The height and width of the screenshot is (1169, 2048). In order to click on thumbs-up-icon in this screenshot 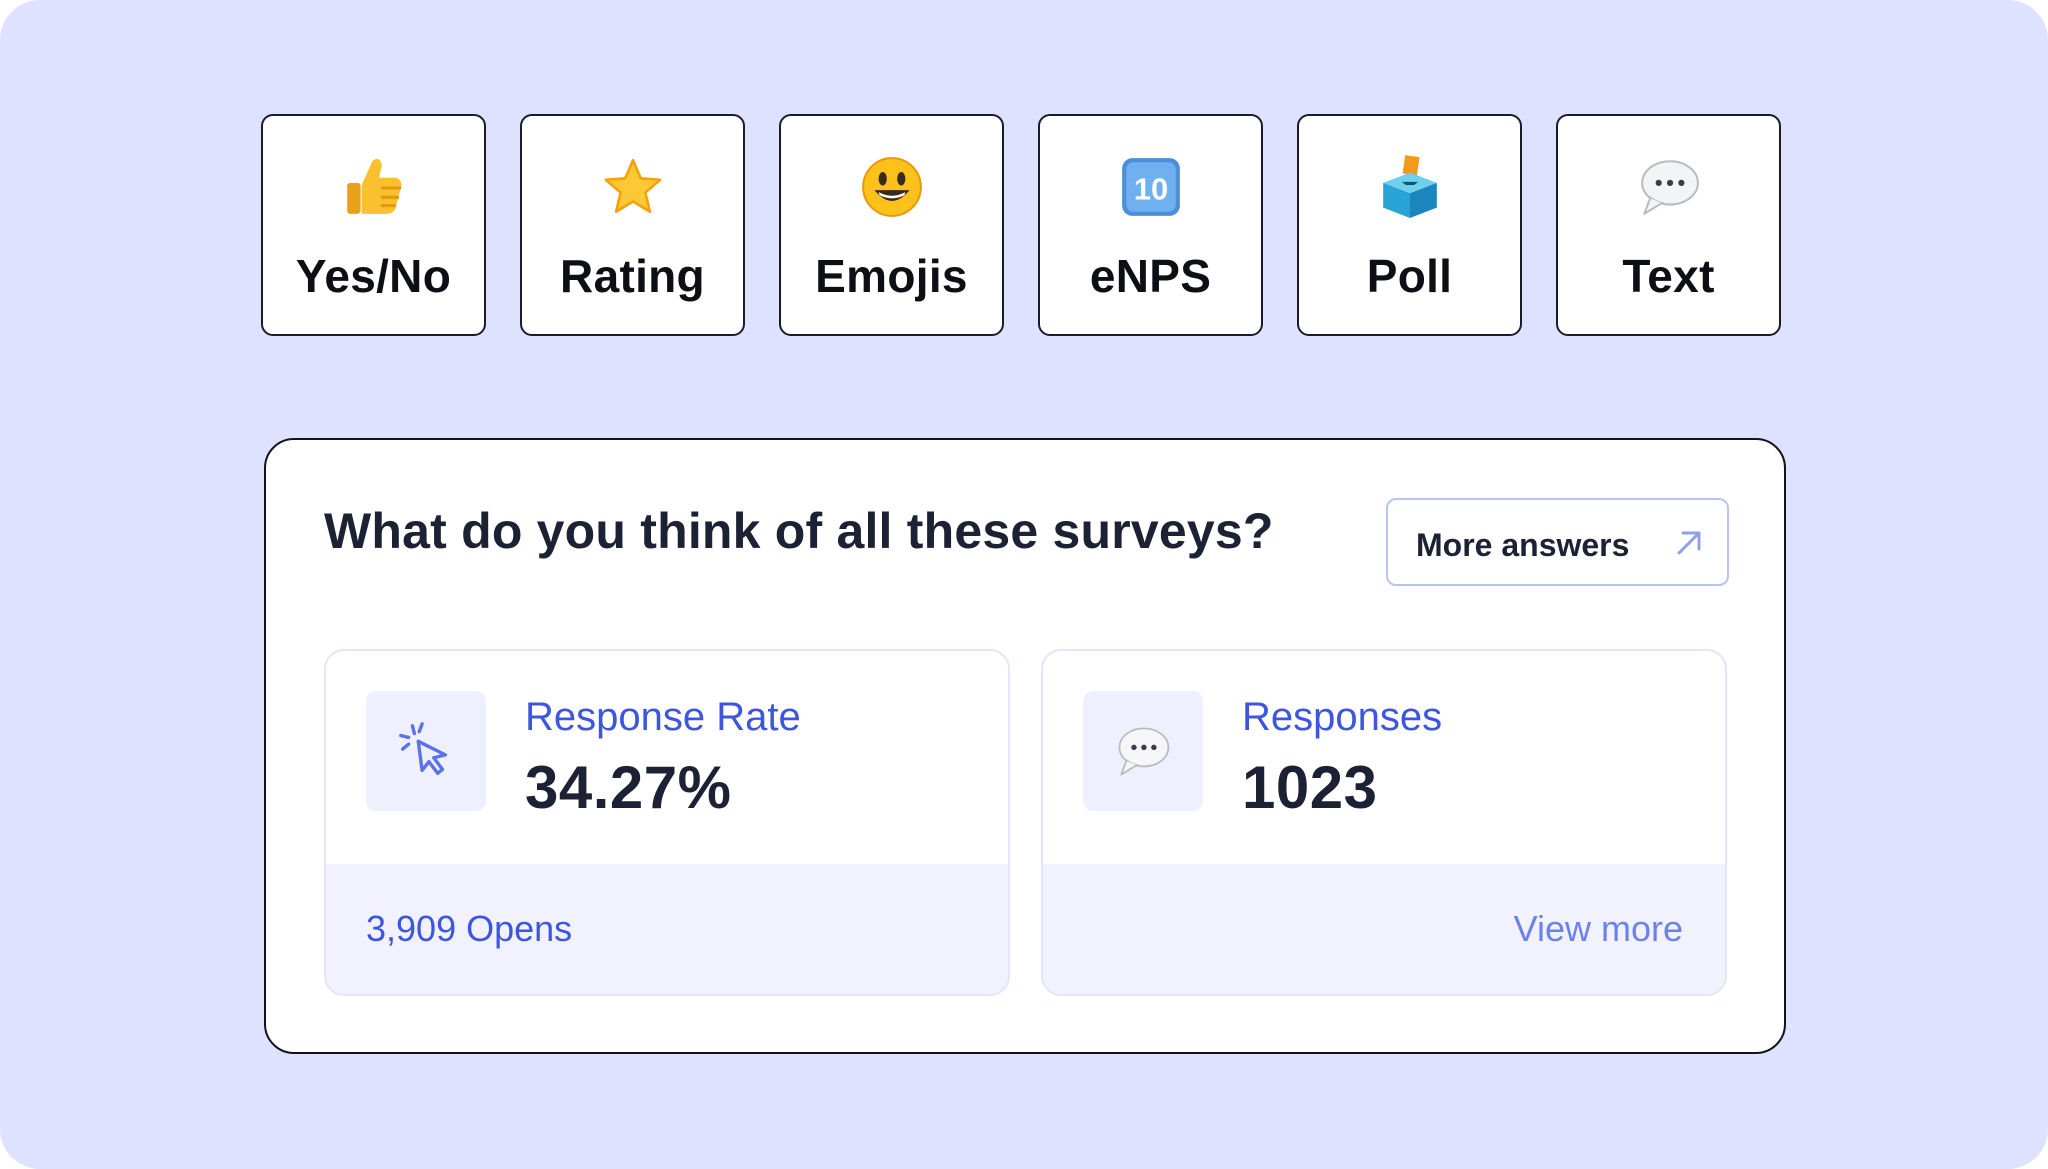, I will do `click(373, 187)`.